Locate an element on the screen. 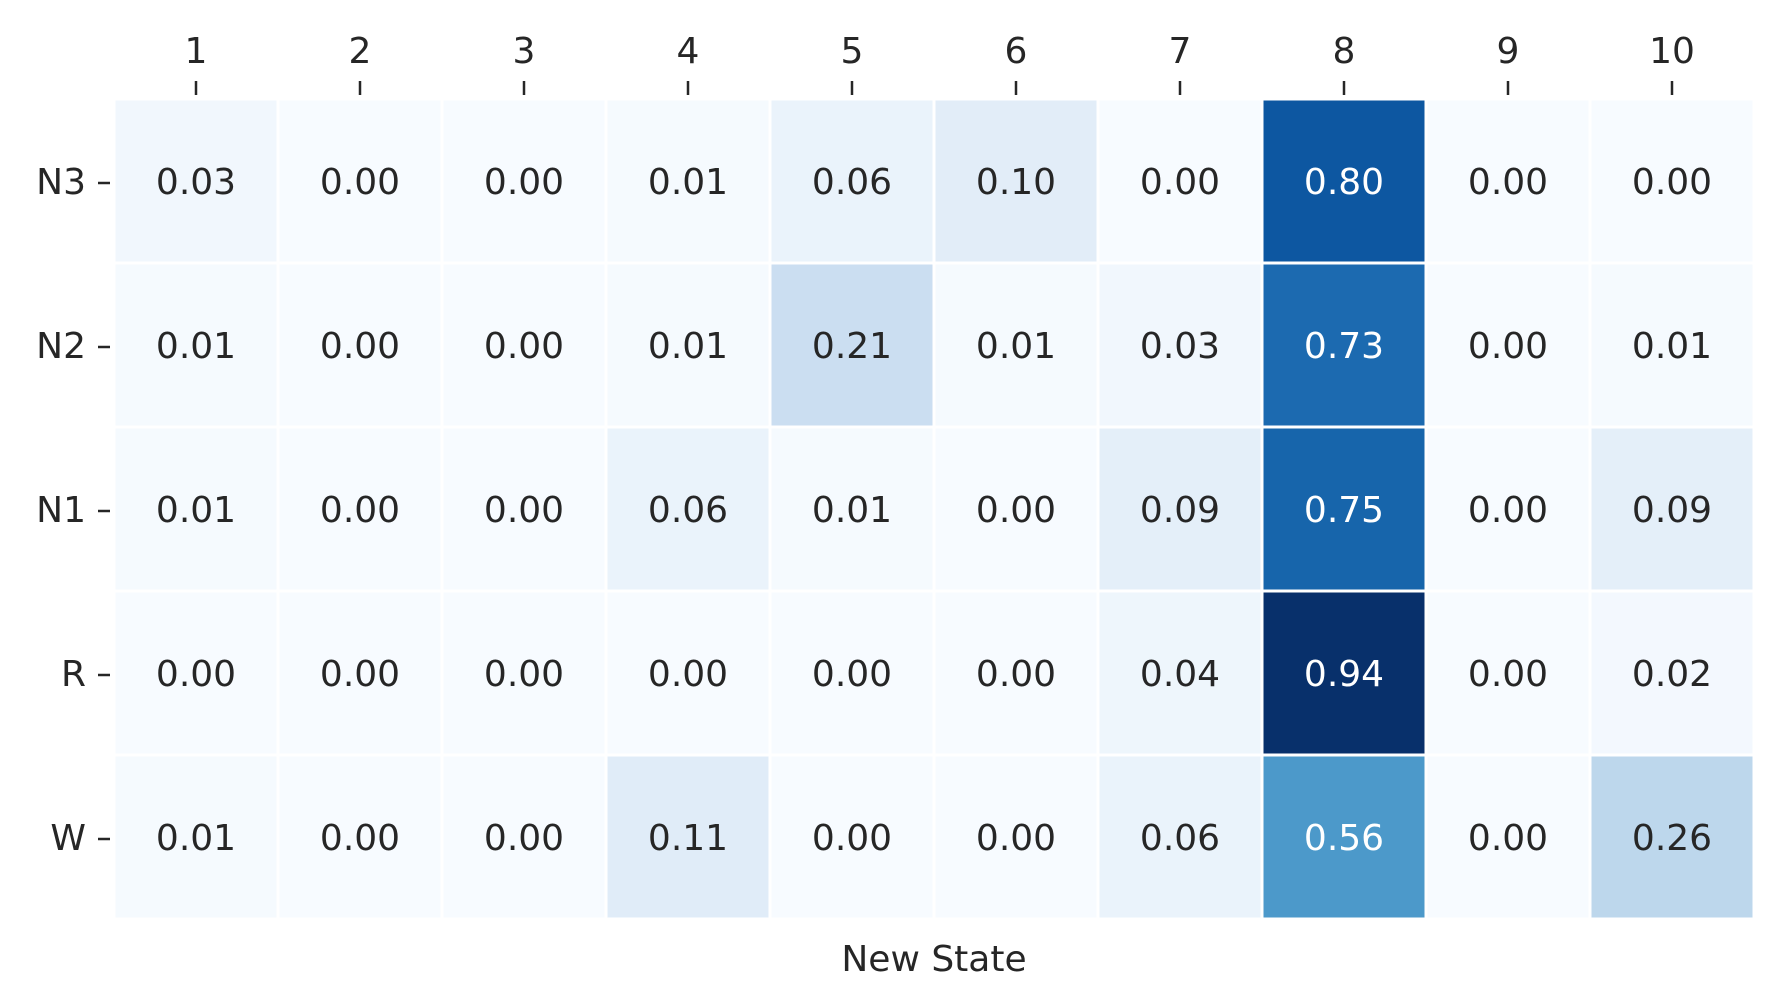 The width and height of the screenshot is (1770, 995). x-axis-label: New State is located at coordinates (933, 959).